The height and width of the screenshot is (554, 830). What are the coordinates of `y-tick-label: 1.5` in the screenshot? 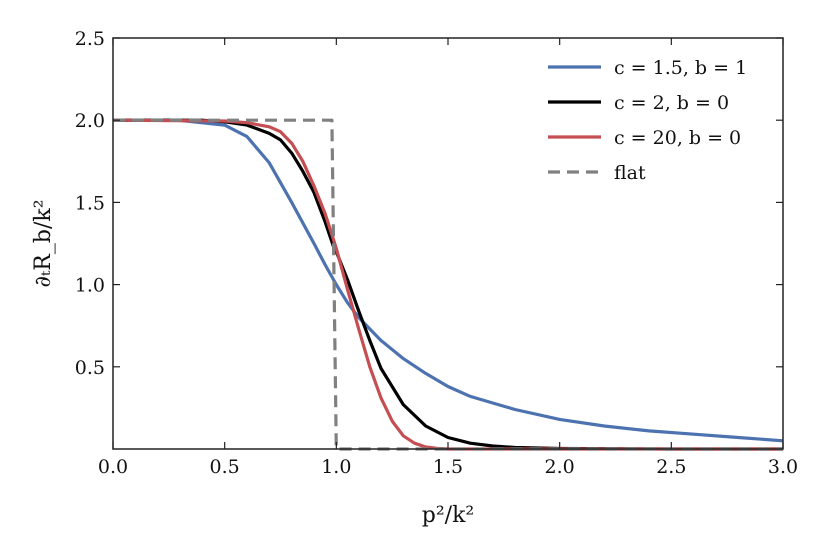 It's located at (90, 203).